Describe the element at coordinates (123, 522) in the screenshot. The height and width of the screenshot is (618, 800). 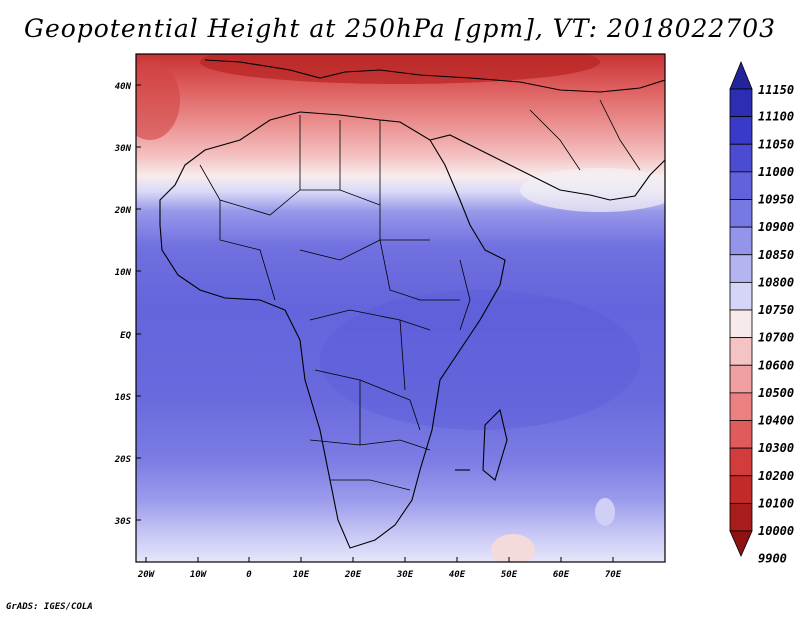
I see `lat-label: 30S` at that location.